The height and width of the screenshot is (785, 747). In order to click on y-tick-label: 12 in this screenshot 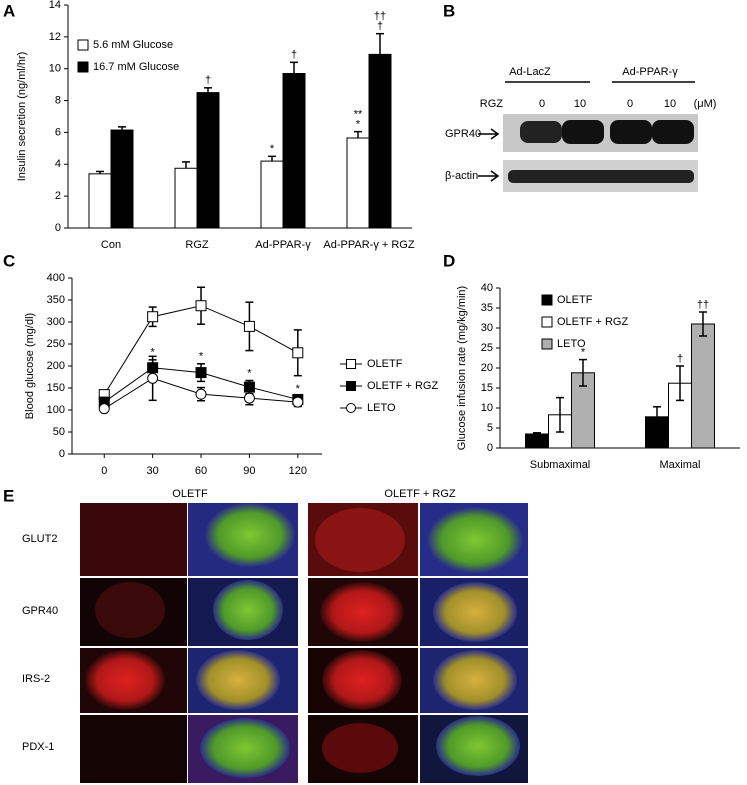, I will do `click(55, 37)`.